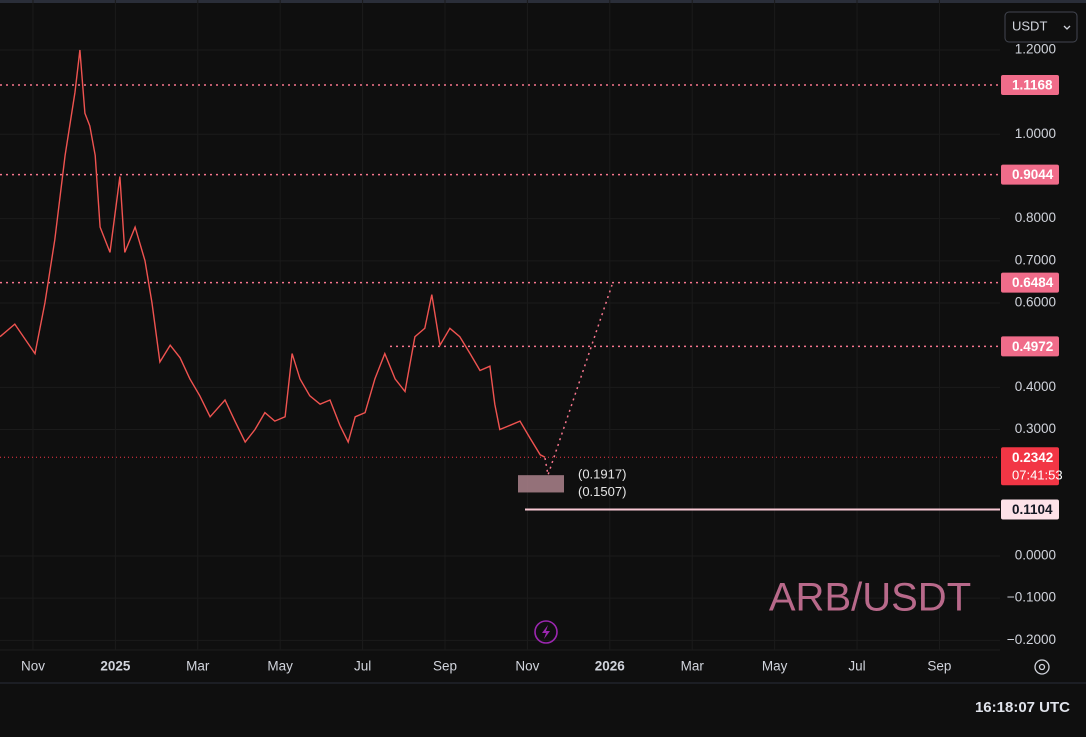 This screenshot has width=1086, height=737. I want to click on level-label: 0.1104, so click(1032, 509).